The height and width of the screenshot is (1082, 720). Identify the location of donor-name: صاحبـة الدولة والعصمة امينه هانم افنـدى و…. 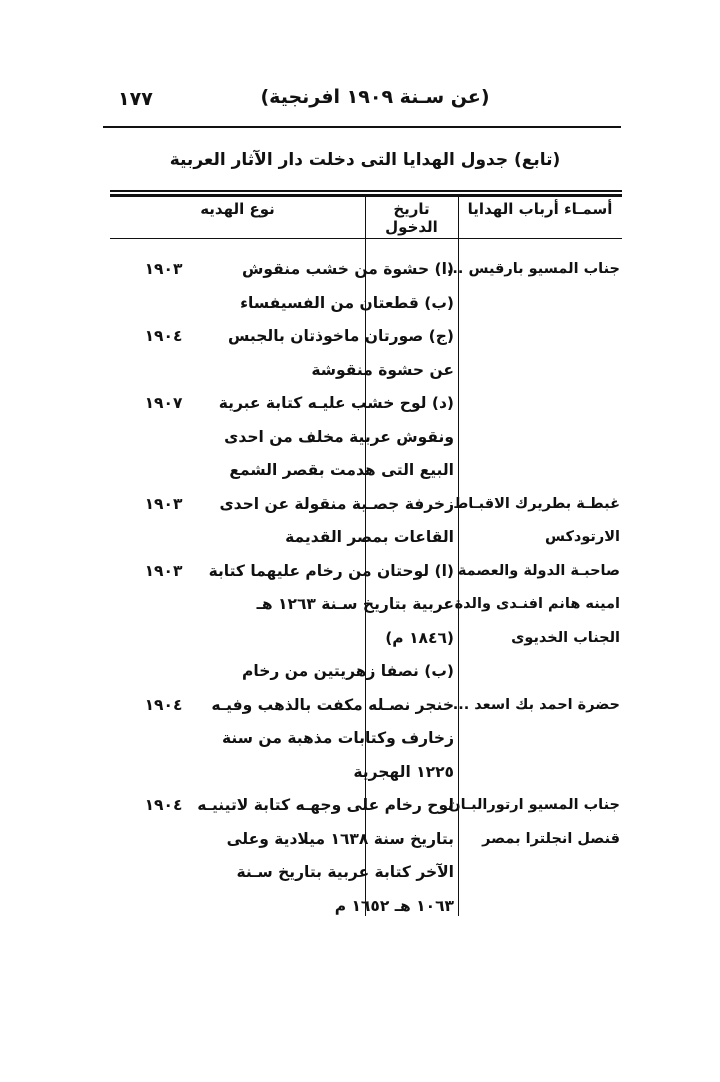
(538, 622).